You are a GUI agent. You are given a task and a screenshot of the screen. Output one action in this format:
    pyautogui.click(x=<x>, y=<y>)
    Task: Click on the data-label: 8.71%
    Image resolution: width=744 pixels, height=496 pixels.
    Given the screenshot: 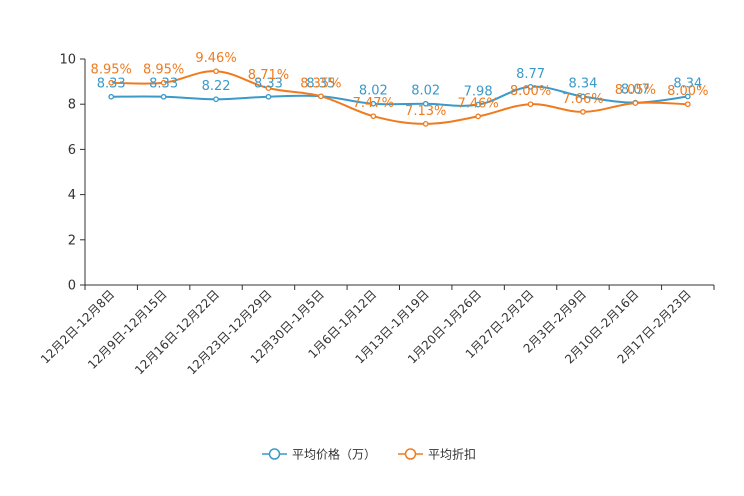 What is the action you would take?
    pyautogui.click(x=268, y=75)
    